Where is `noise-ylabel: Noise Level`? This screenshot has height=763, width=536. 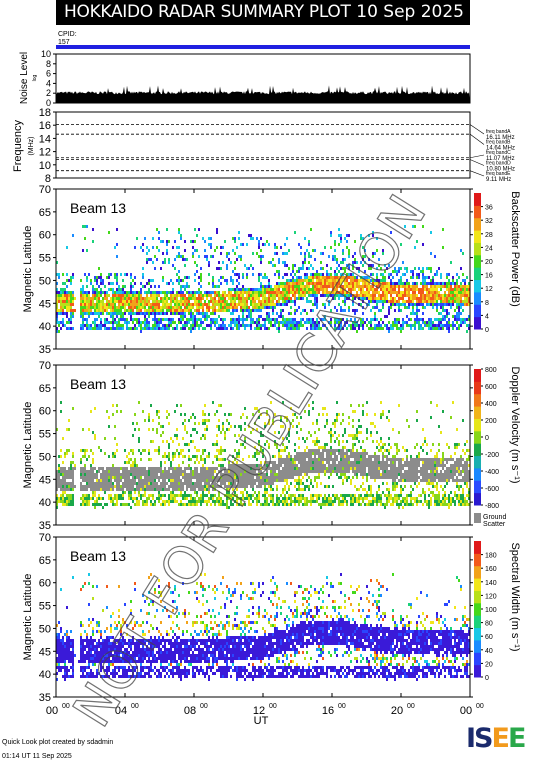 noise-ylabel: Noise Level is located at coordinates (24, 78).